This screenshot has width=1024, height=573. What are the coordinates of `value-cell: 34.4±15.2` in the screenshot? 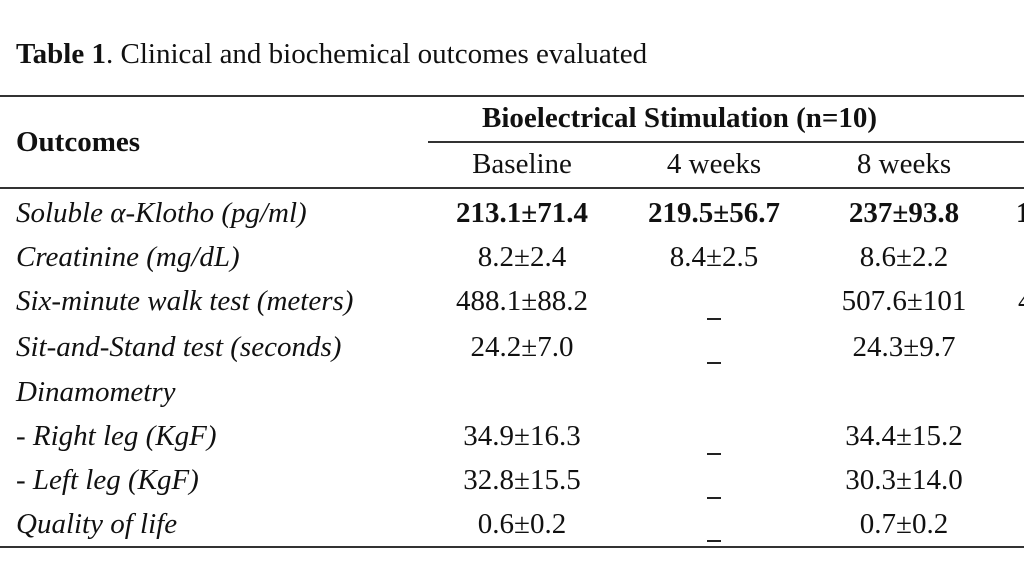 It's located at (904, 436).